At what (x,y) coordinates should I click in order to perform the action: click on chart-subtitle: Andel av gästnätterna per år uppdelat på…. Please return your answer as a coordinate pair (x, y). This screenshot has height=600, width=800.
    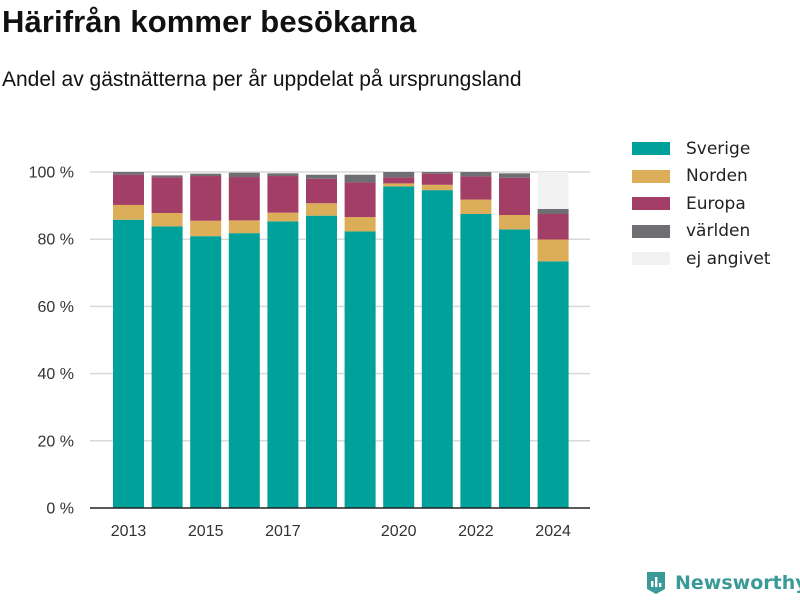
    Looking at the image, I should click on (262, 79).